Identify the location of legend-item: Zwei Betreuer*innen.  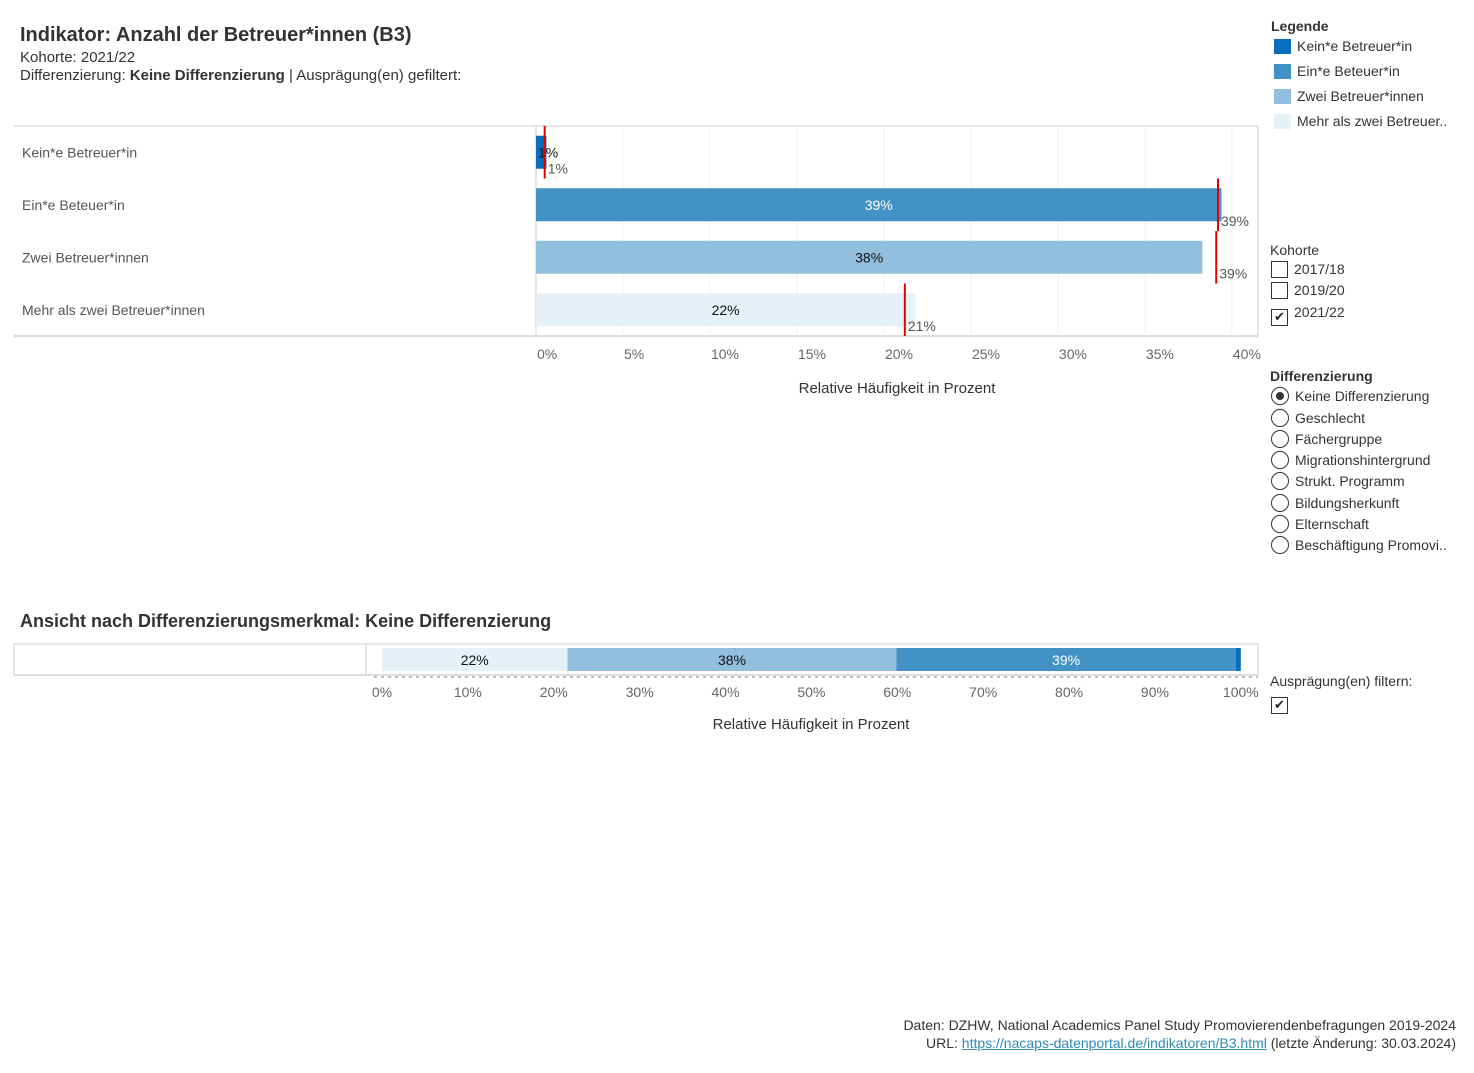
(1349, 97).